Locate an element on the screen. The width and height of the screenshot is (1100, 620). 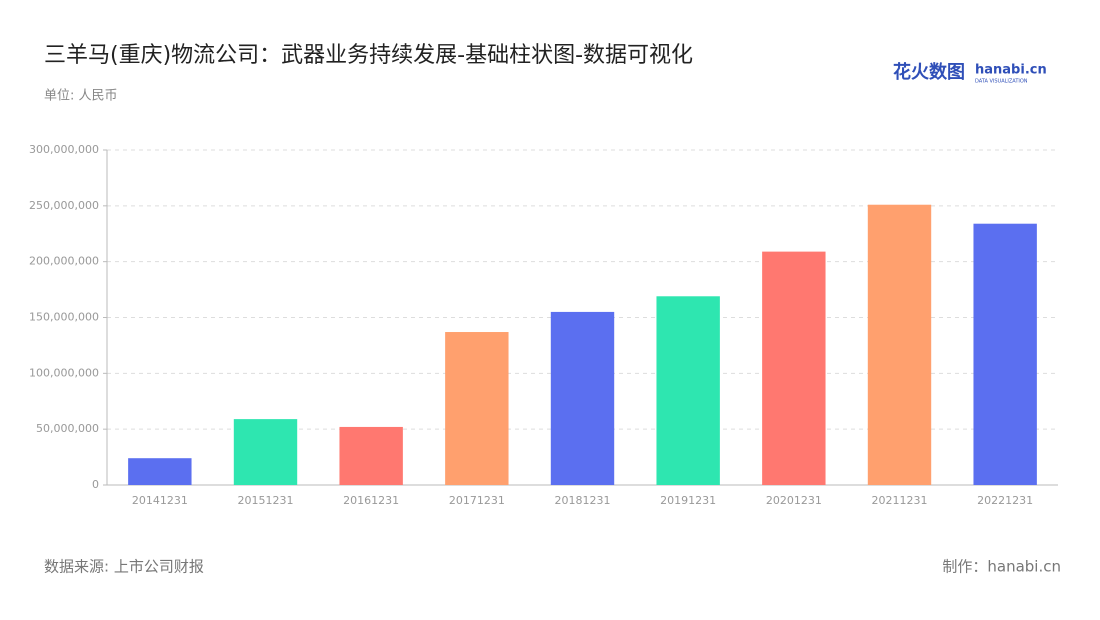
source: 数据来源: 上市公司财报 is located at coordinates (124, 567).